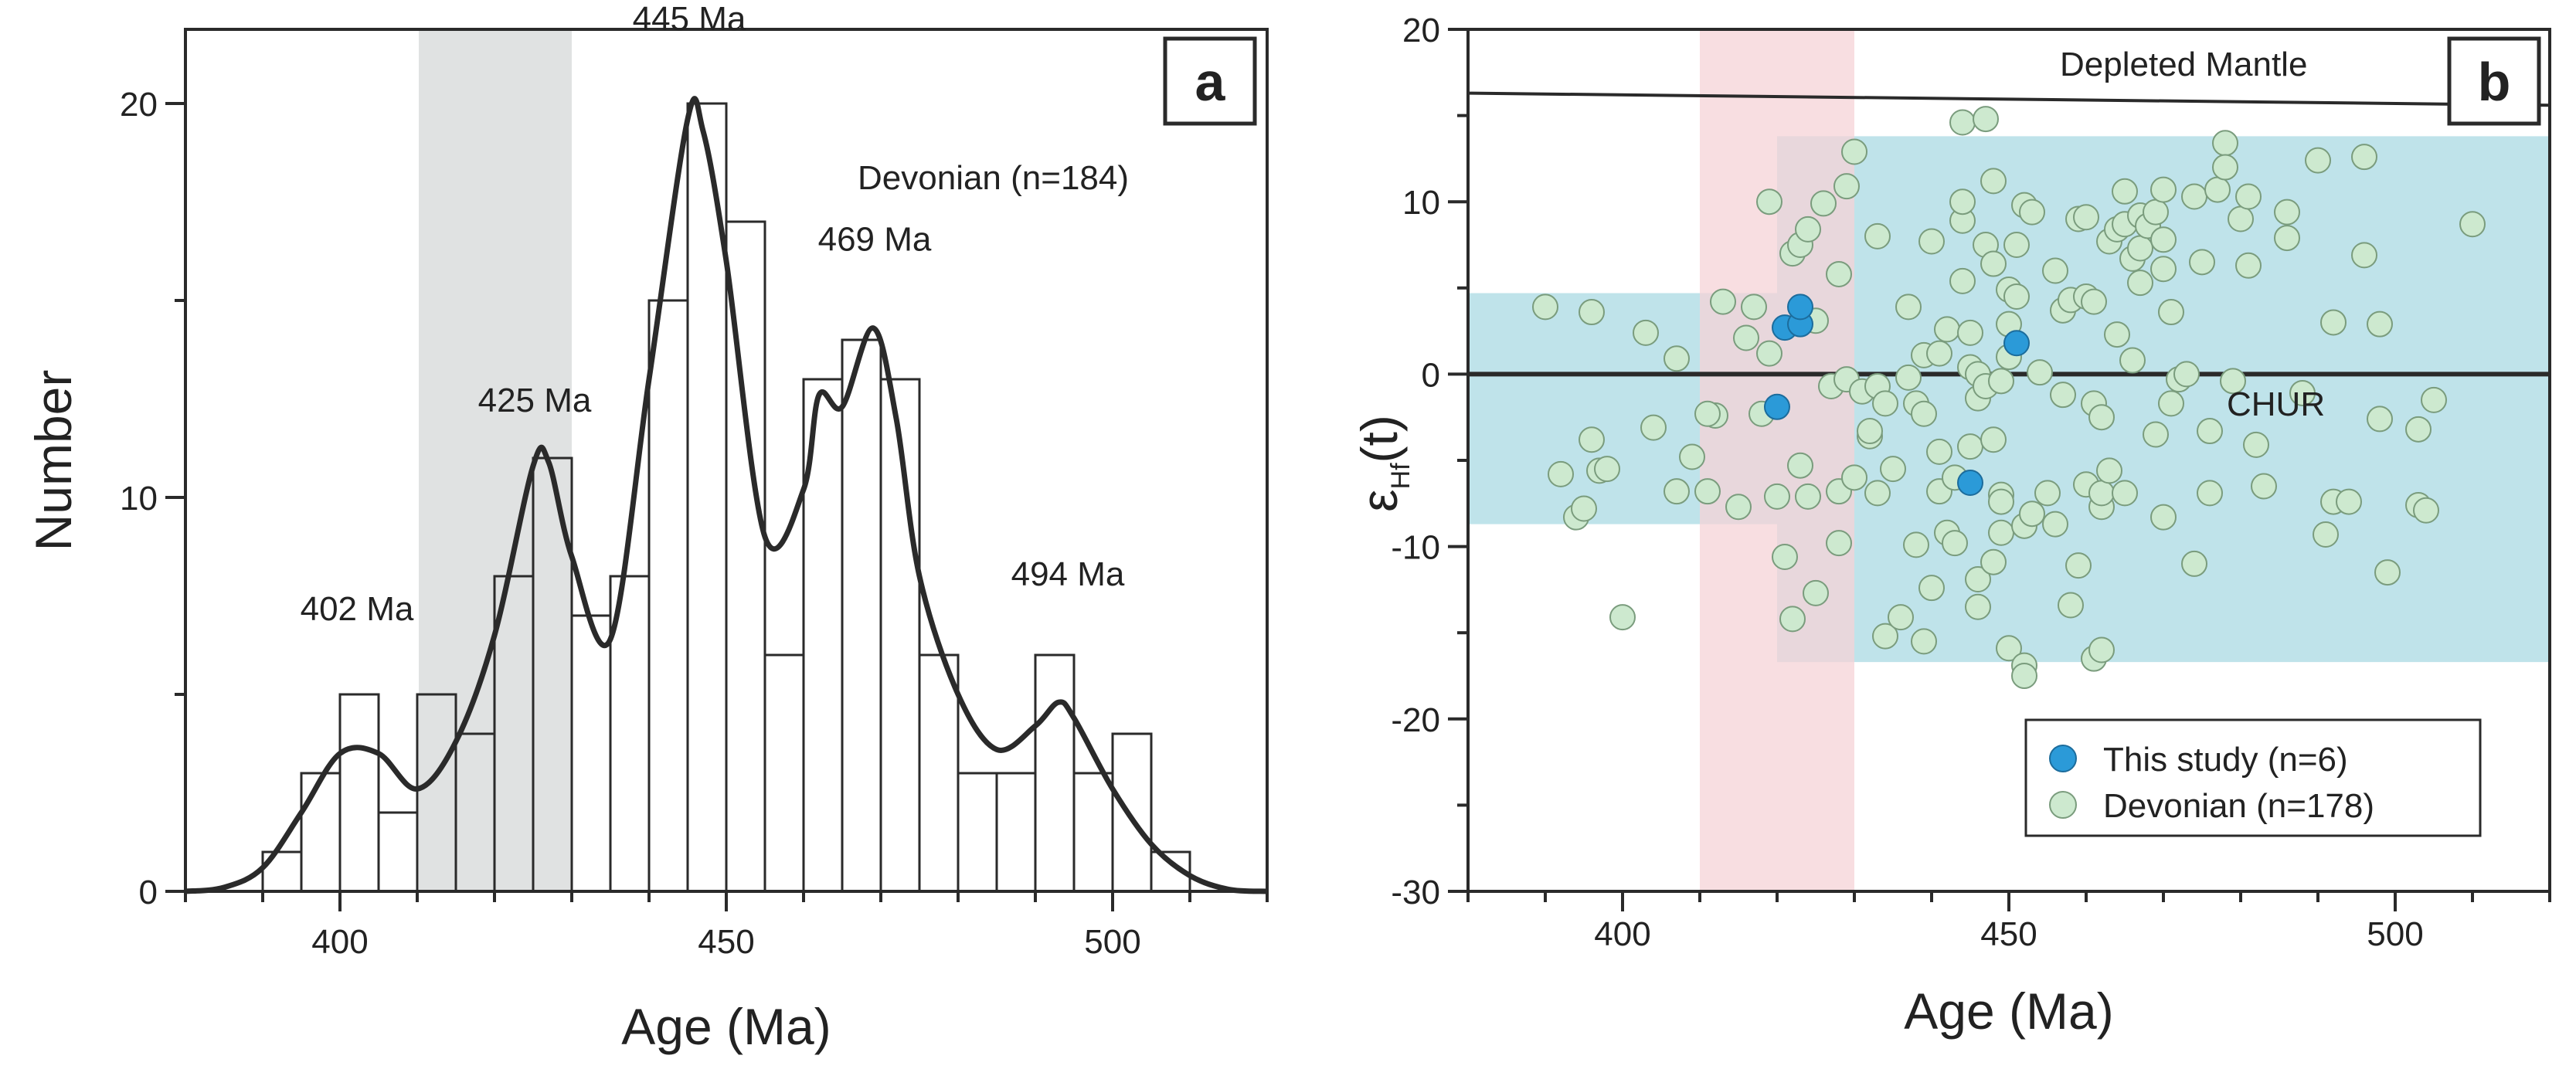 This screenshot has width=2576, height=1069. I want to click on peak-label: 469 Ma, so click(875, 240).